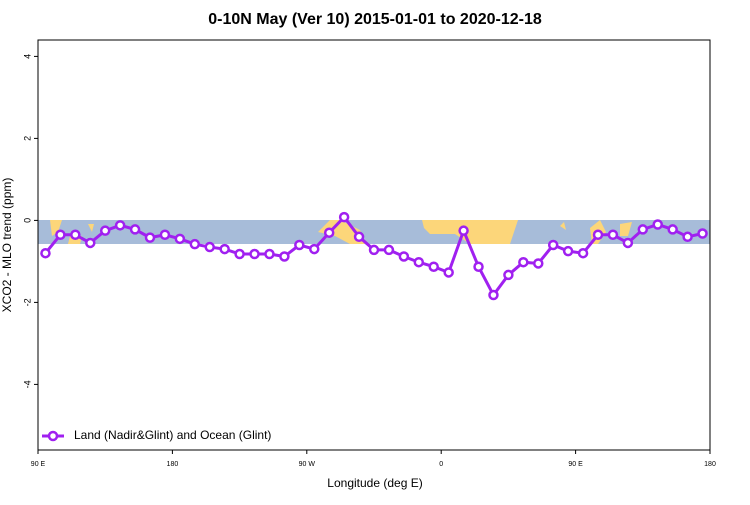 The image size is (750, 505). Describe the element at coordinates (27, 220) in the screenshot. I see `y-tick-label: 0` at that location.